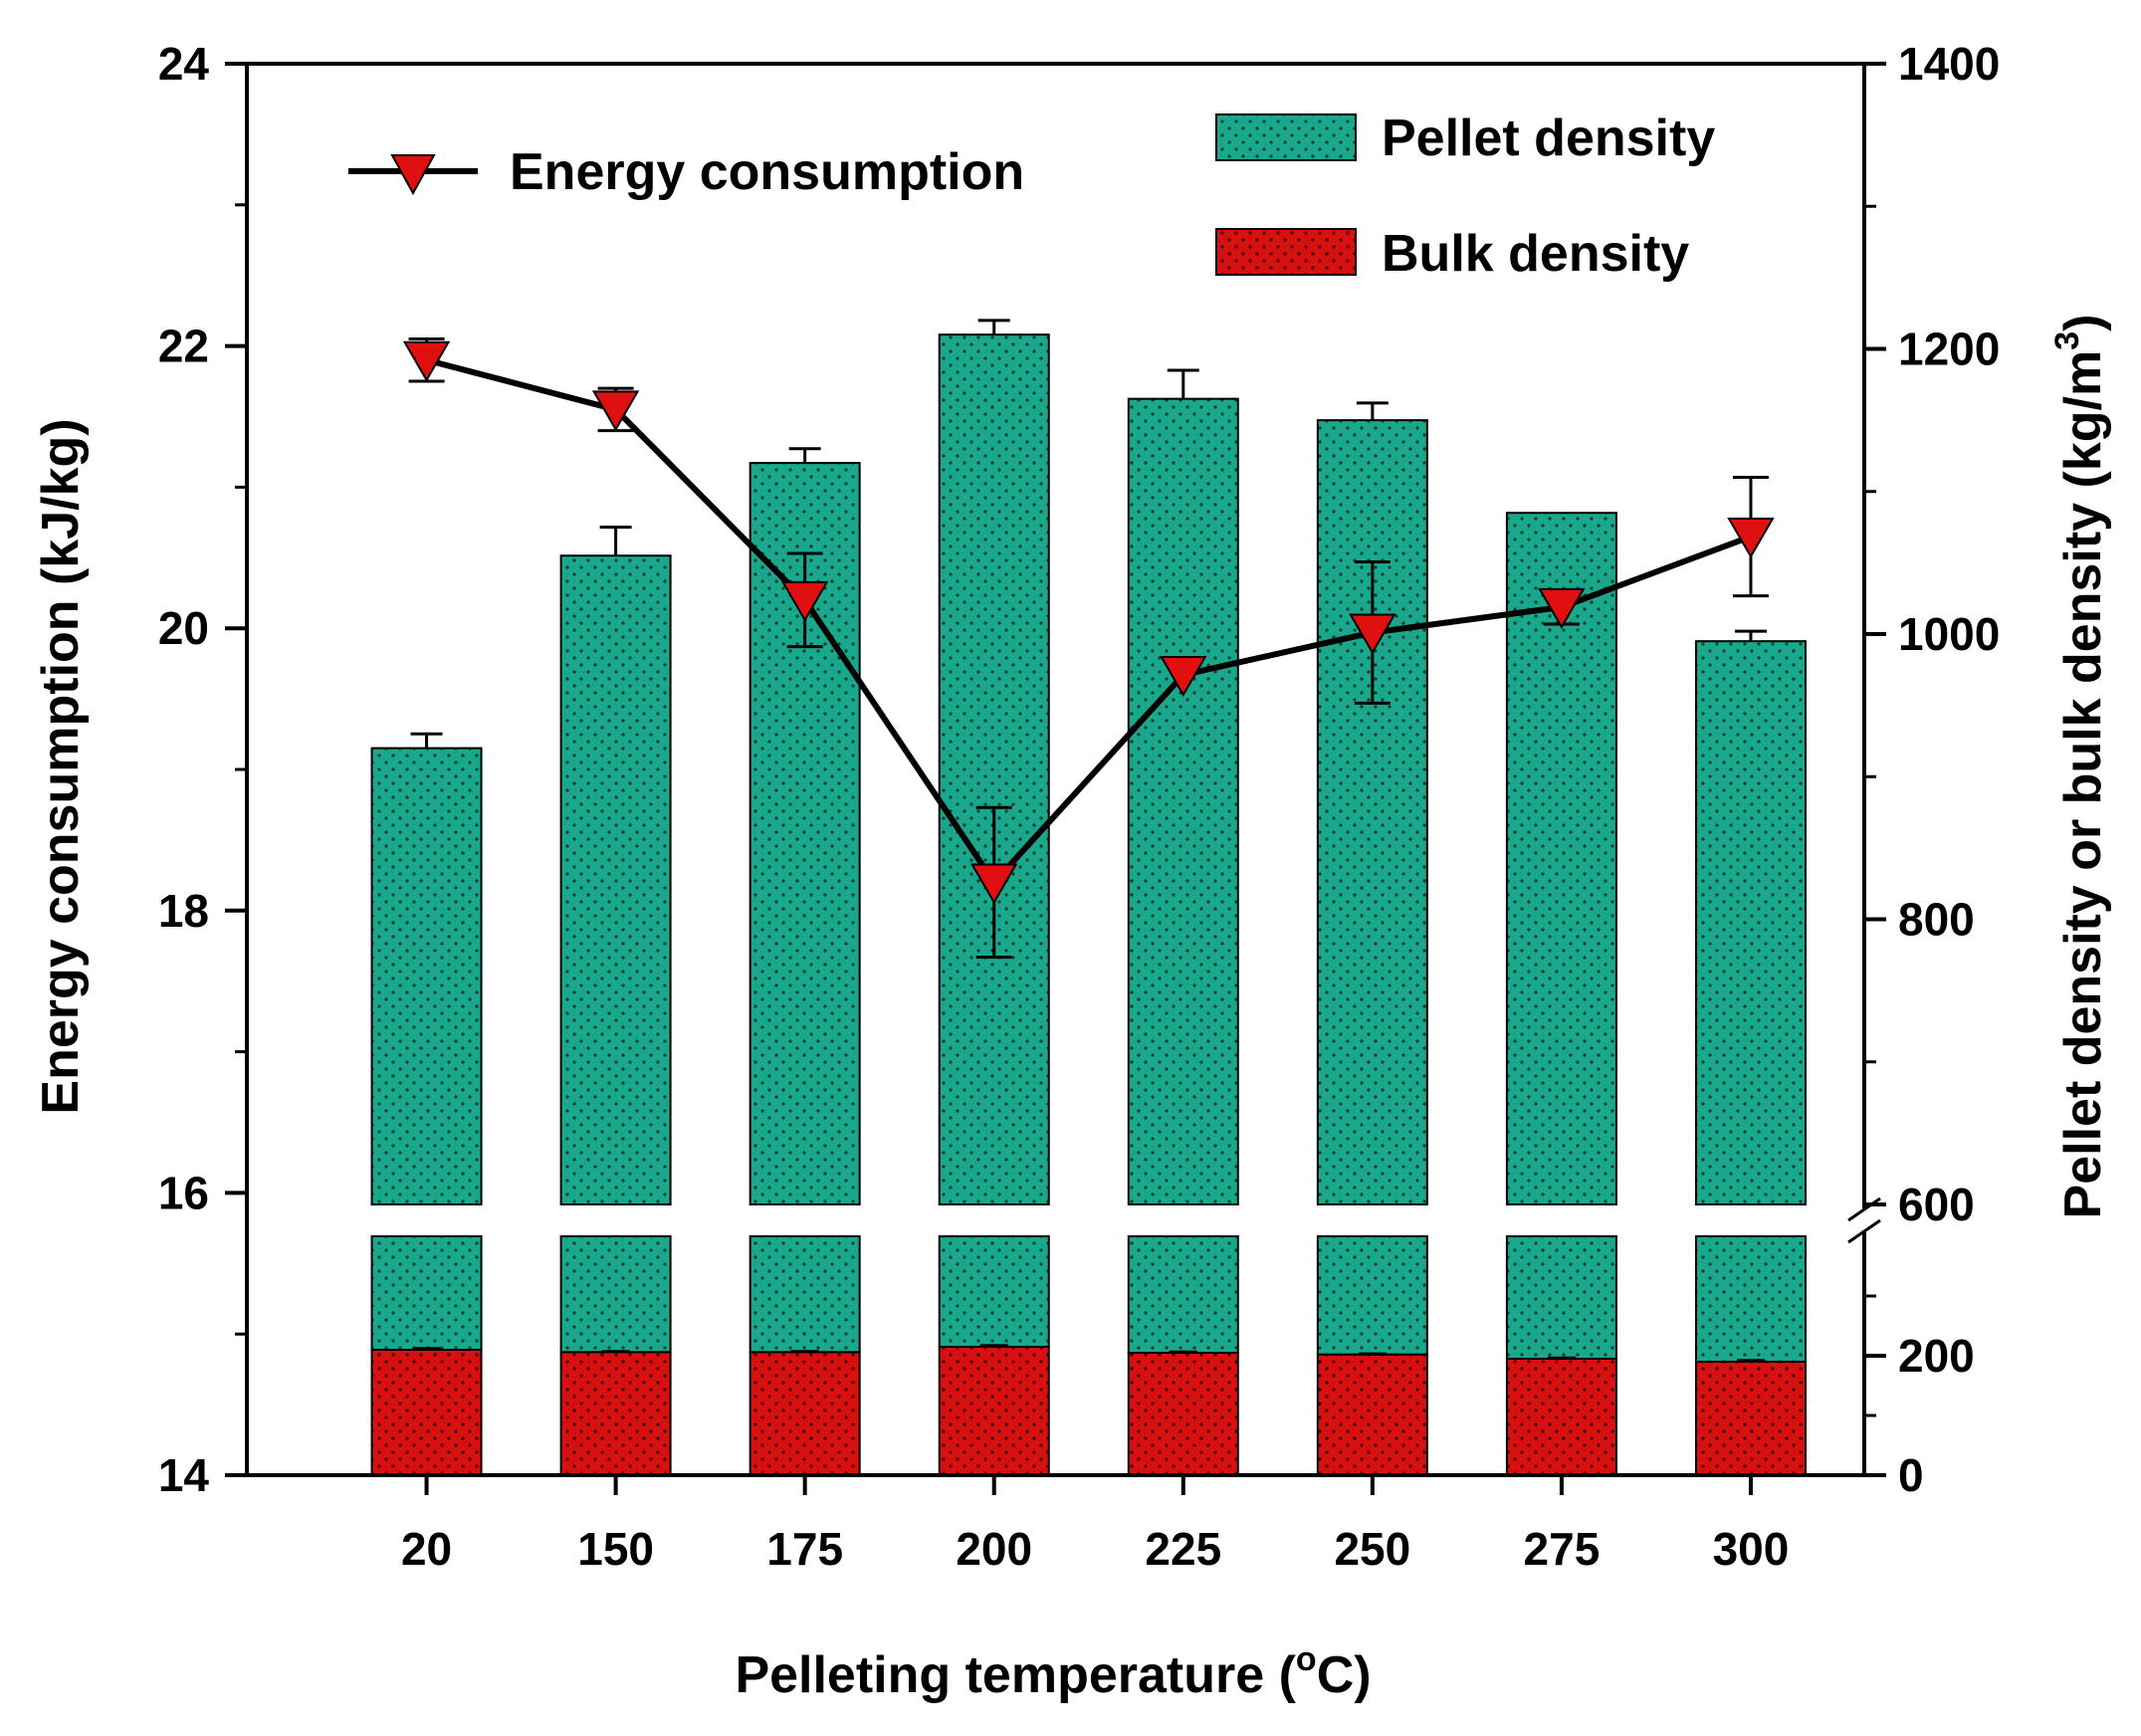 This screenshot has width=2141, height=1736. Describe the element at coordinates (994, 1549) in the screenshot. I see `x-tick-label: 200` at that location.